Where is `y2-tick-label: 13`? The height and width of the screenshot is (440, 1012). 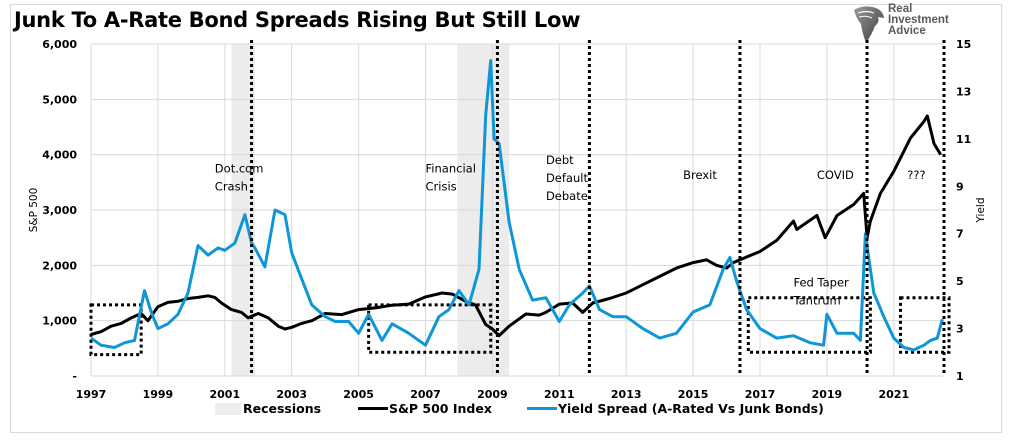
y2-tick-label: 13 is located at coordinates (963, 91).